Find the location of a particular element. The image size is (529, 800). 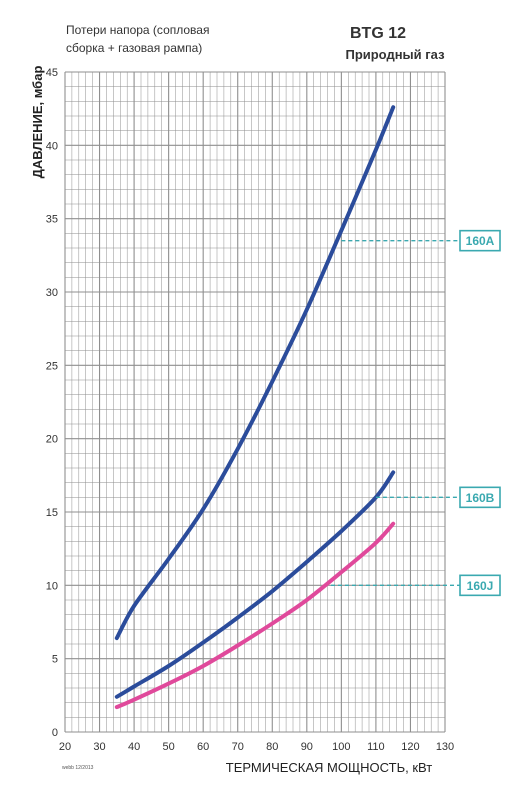

y-axis-label: ДАВЛЕНИЕ, мбар is located at coordinates (37, 122).